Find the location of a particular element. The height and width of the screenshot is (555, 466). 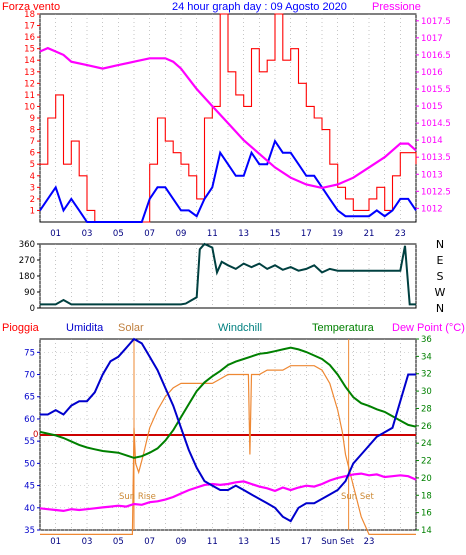

dewpoint-series is located at coordinates (228, 492).